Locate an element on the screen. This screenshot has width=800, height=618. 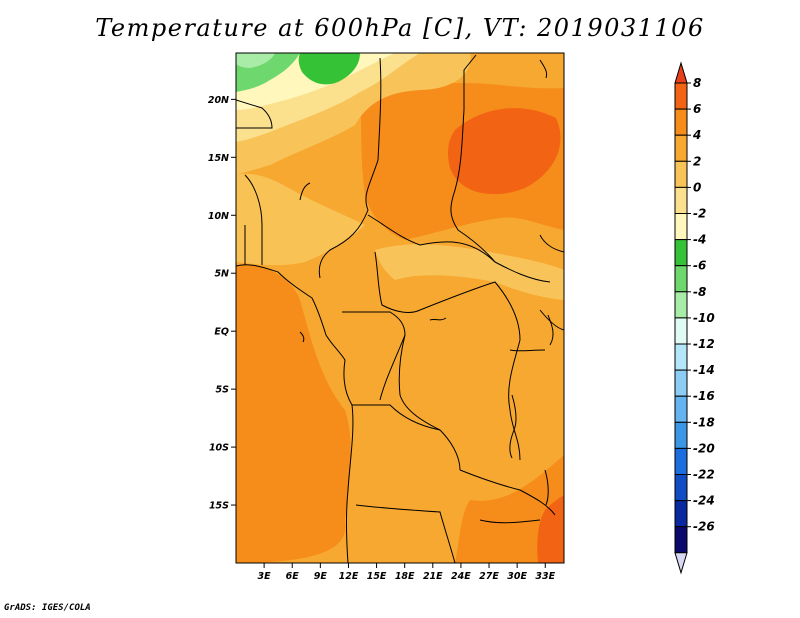
field-band-neg10-neg8 is located at coordinates (255, 60).